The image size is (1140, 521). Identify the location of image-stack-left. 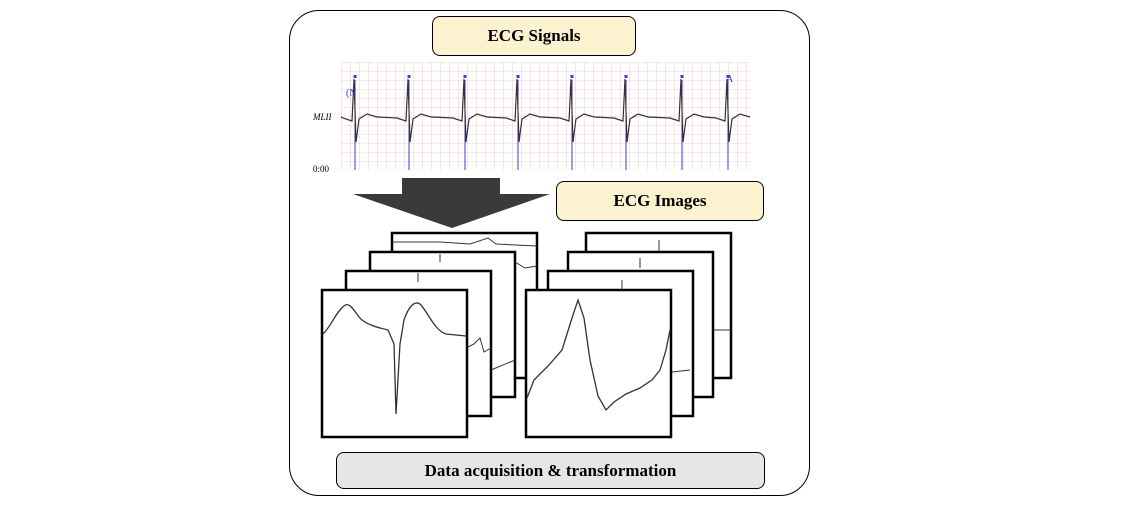
(429, 335).